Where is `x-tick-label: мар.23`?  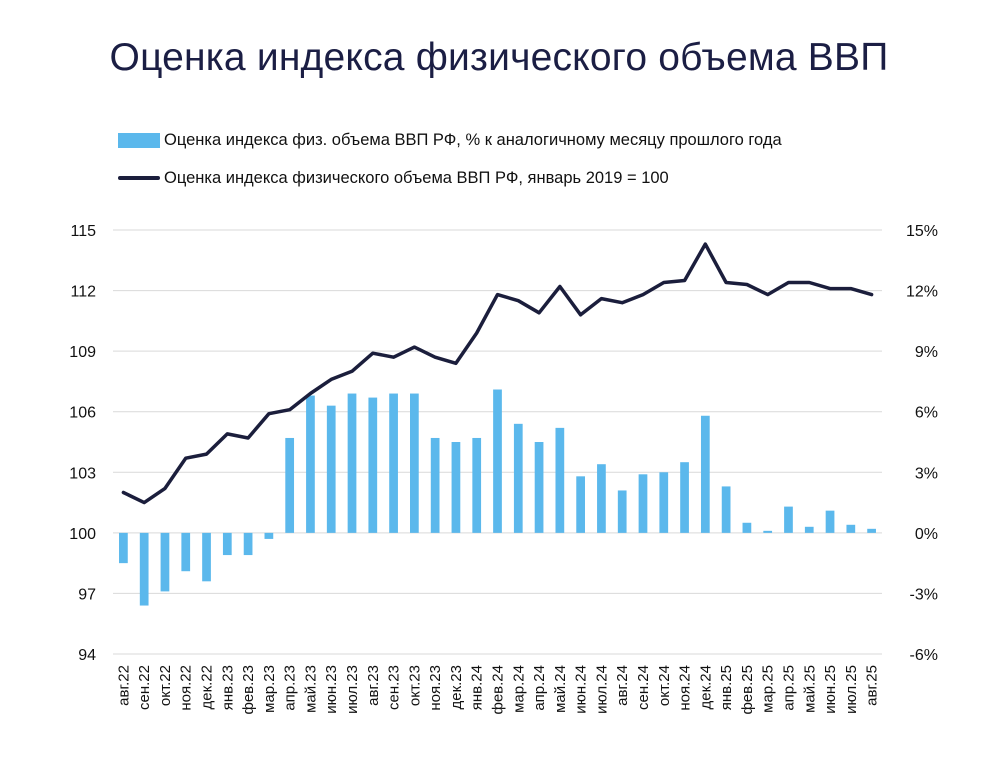 x-tick-label: мар.23 is located at coordinates (269, 689).